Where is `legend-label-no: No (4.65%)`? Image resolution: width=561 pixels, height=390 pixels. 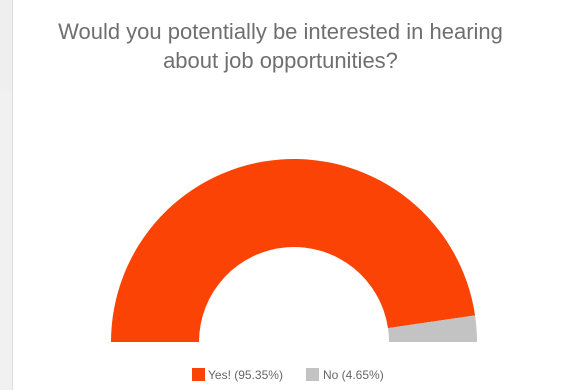
legend-label-no: No (4.65%) is located at coordinates (353, 375).